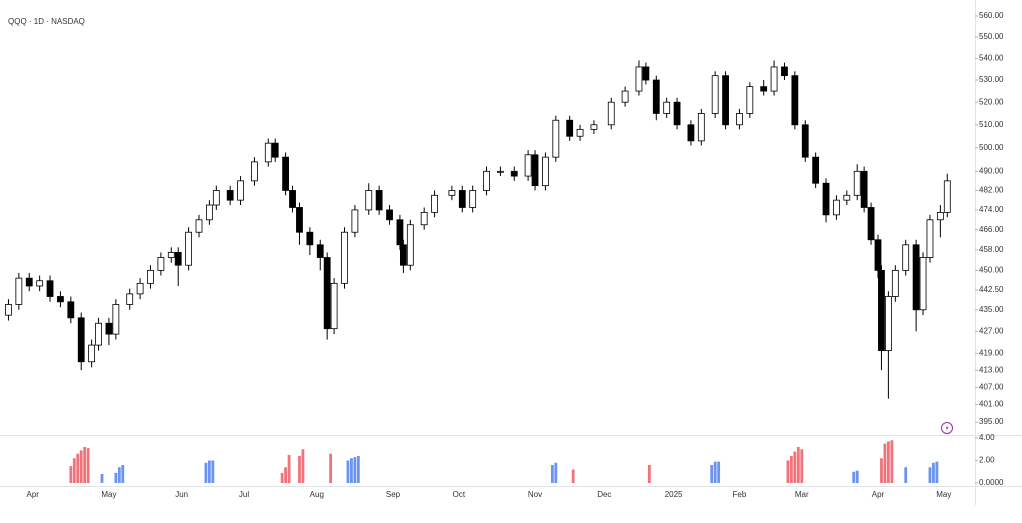 The width and height of the screenshot is (1022, 523). What do you see at coordinates (991, 229) in the screenshot?
I see `y-tick-label: 466.00` at bounding box center [991, 229].